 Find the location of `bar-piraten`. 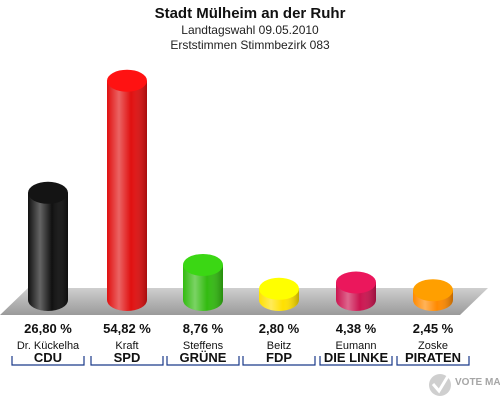

bar-piraten is located at coordinates (433, 295).